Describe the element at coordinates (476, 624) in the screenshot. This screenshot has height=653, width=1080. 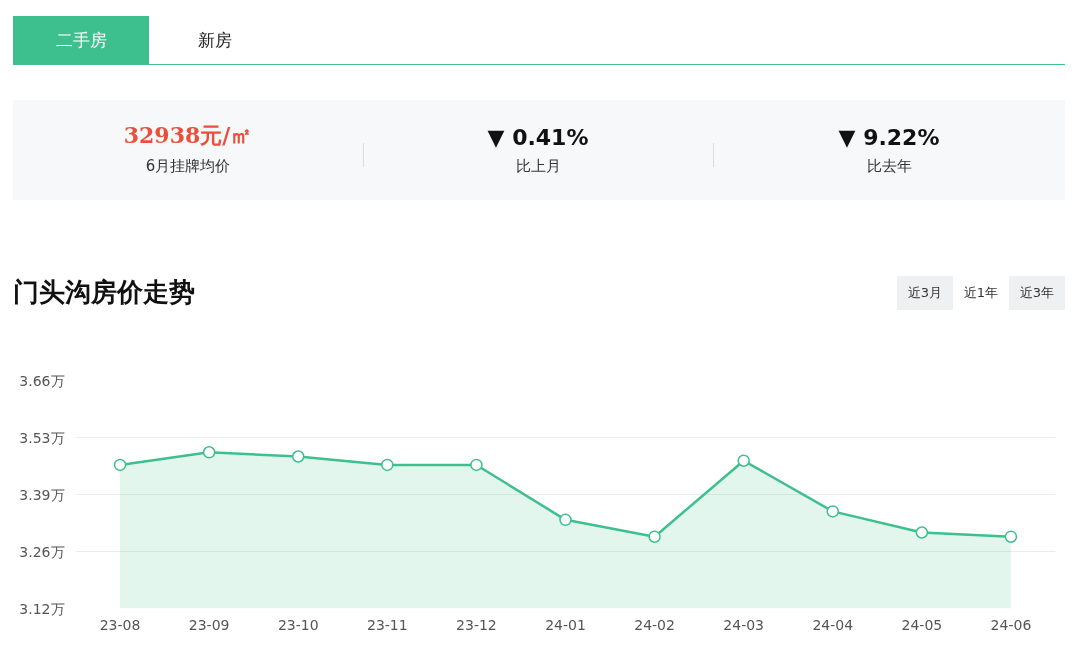
I see `x-tick-label: 23-12` at that location.